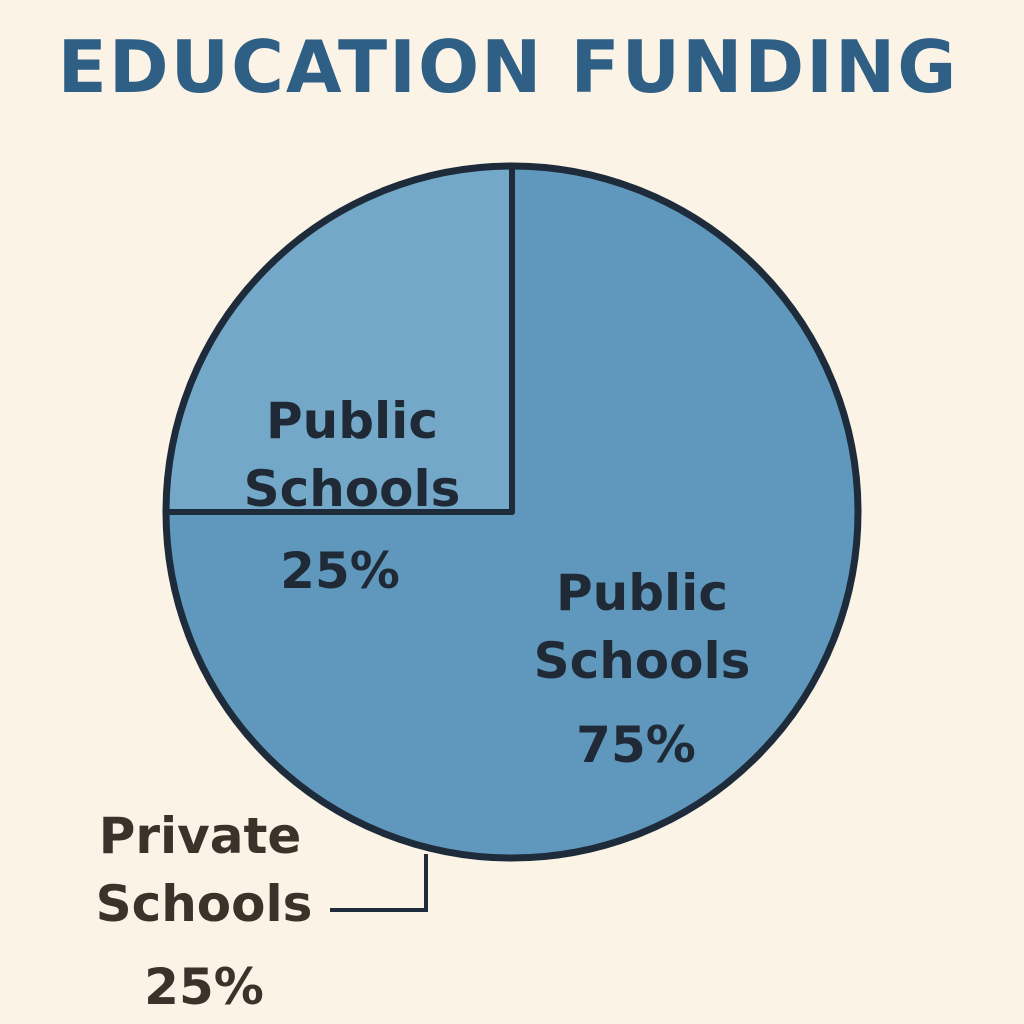 This screenshot has height=1024, width=1024. I want to click on slice-label-public-75-line1: Public, so click(642, 593).